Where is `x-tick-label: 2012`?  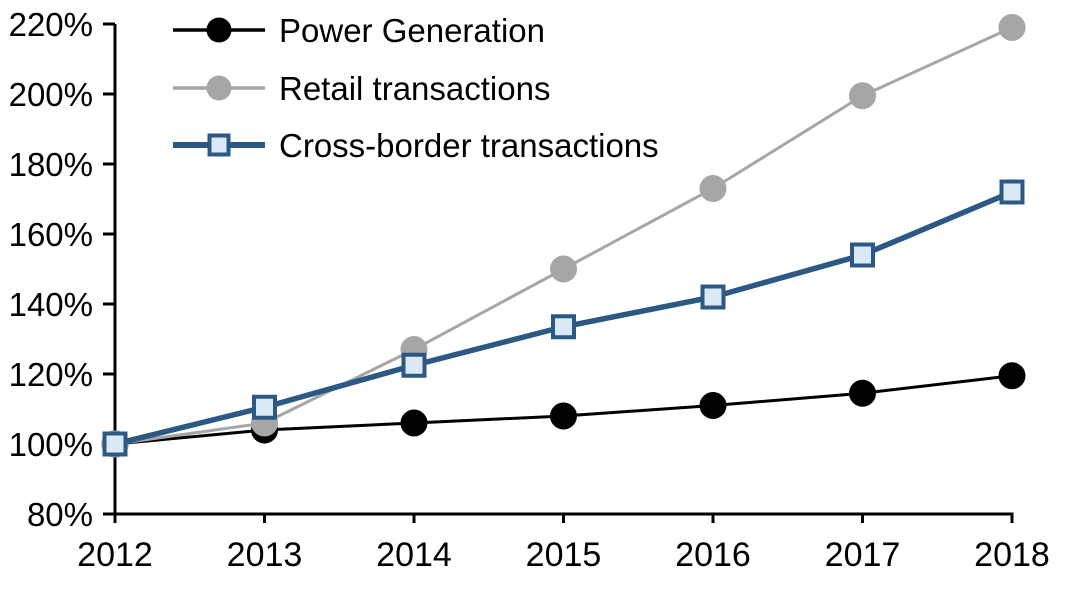 x-tick-label: 2012 is located at coordinates (115, 555).